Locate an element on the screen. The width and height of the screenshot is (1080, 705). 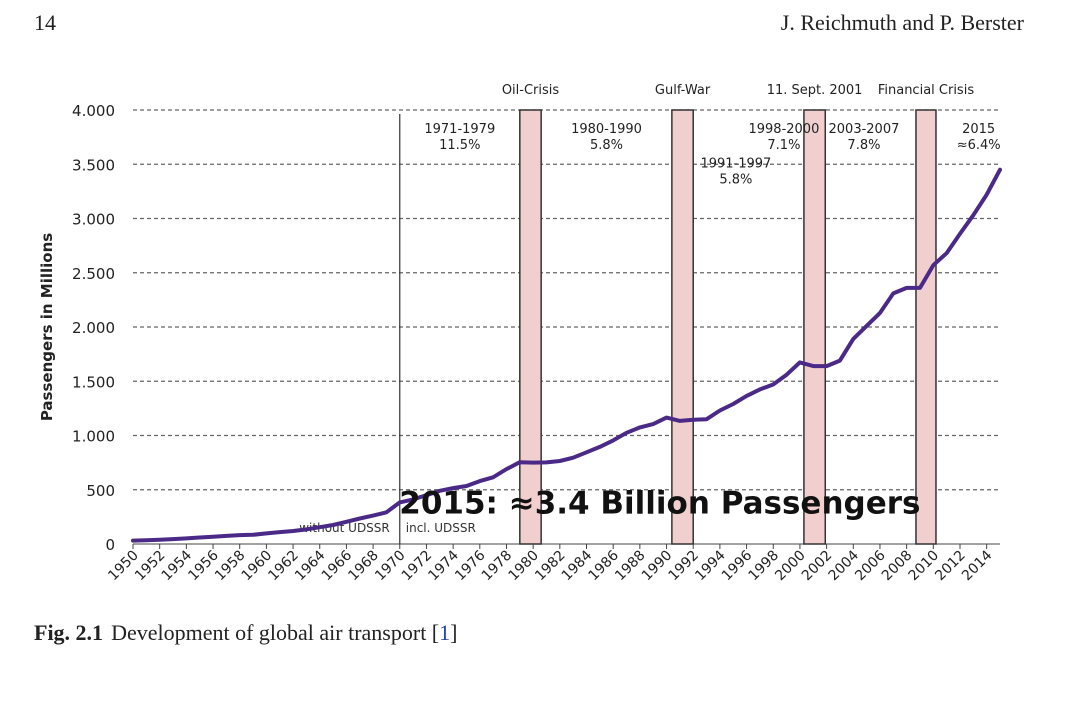
x-tick-label: 2002 is located at coordinates (817, 566).